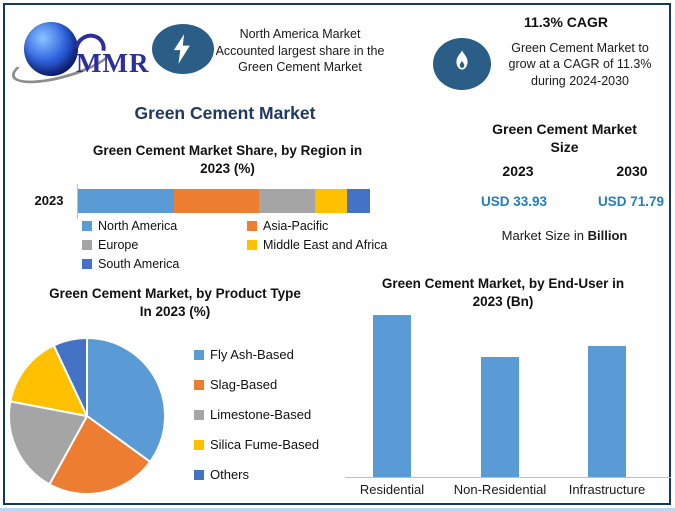 This screenshot has width=675, height=511. I want to click on region-chart-axis, so click(77, 201).